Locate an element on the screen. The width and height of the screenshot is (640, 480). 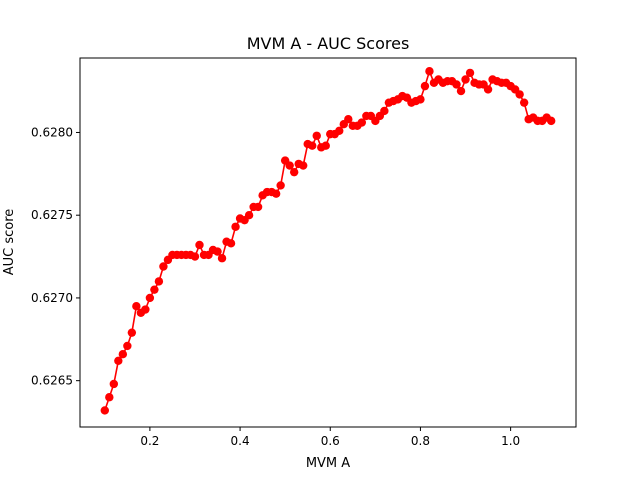
y-tick-label: 0.6280 is located at coordinates (52, 132).